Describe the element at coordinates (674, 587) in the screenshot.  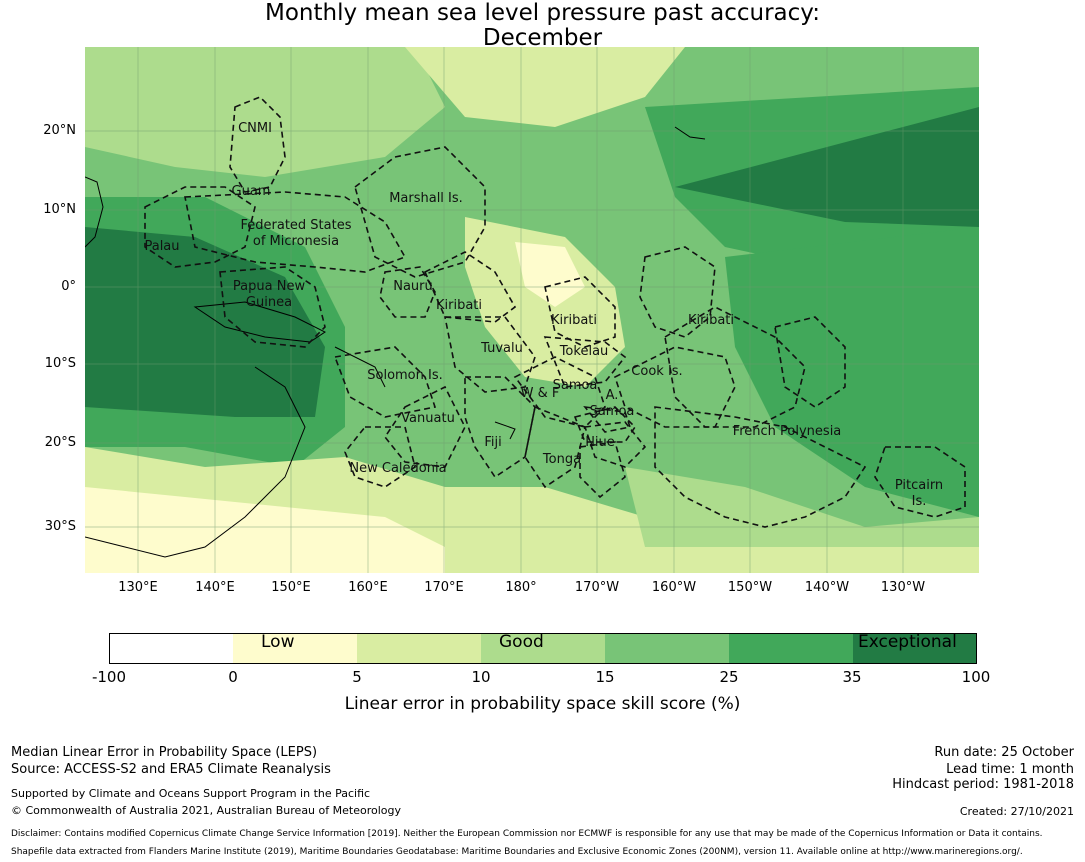
I see `lon-label-160w: 160°W` at that location.